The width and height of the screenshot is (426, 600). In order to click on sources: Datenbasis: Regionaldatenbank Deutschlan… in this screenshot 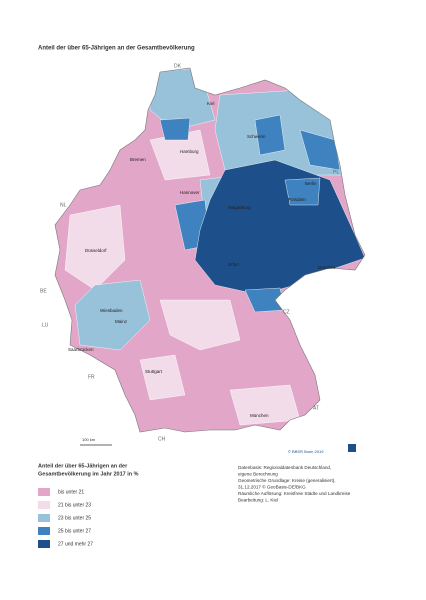, I will do `click(294, 484)`.